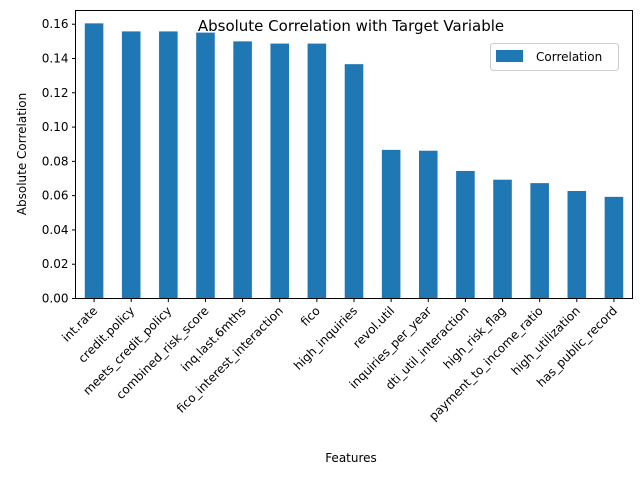 The image size is (640, 480). What do you see at coordinates (213, 339) in the screenshot?
I see `x-tick-label: inq.last.6mths` at bounding box center [213, 339].